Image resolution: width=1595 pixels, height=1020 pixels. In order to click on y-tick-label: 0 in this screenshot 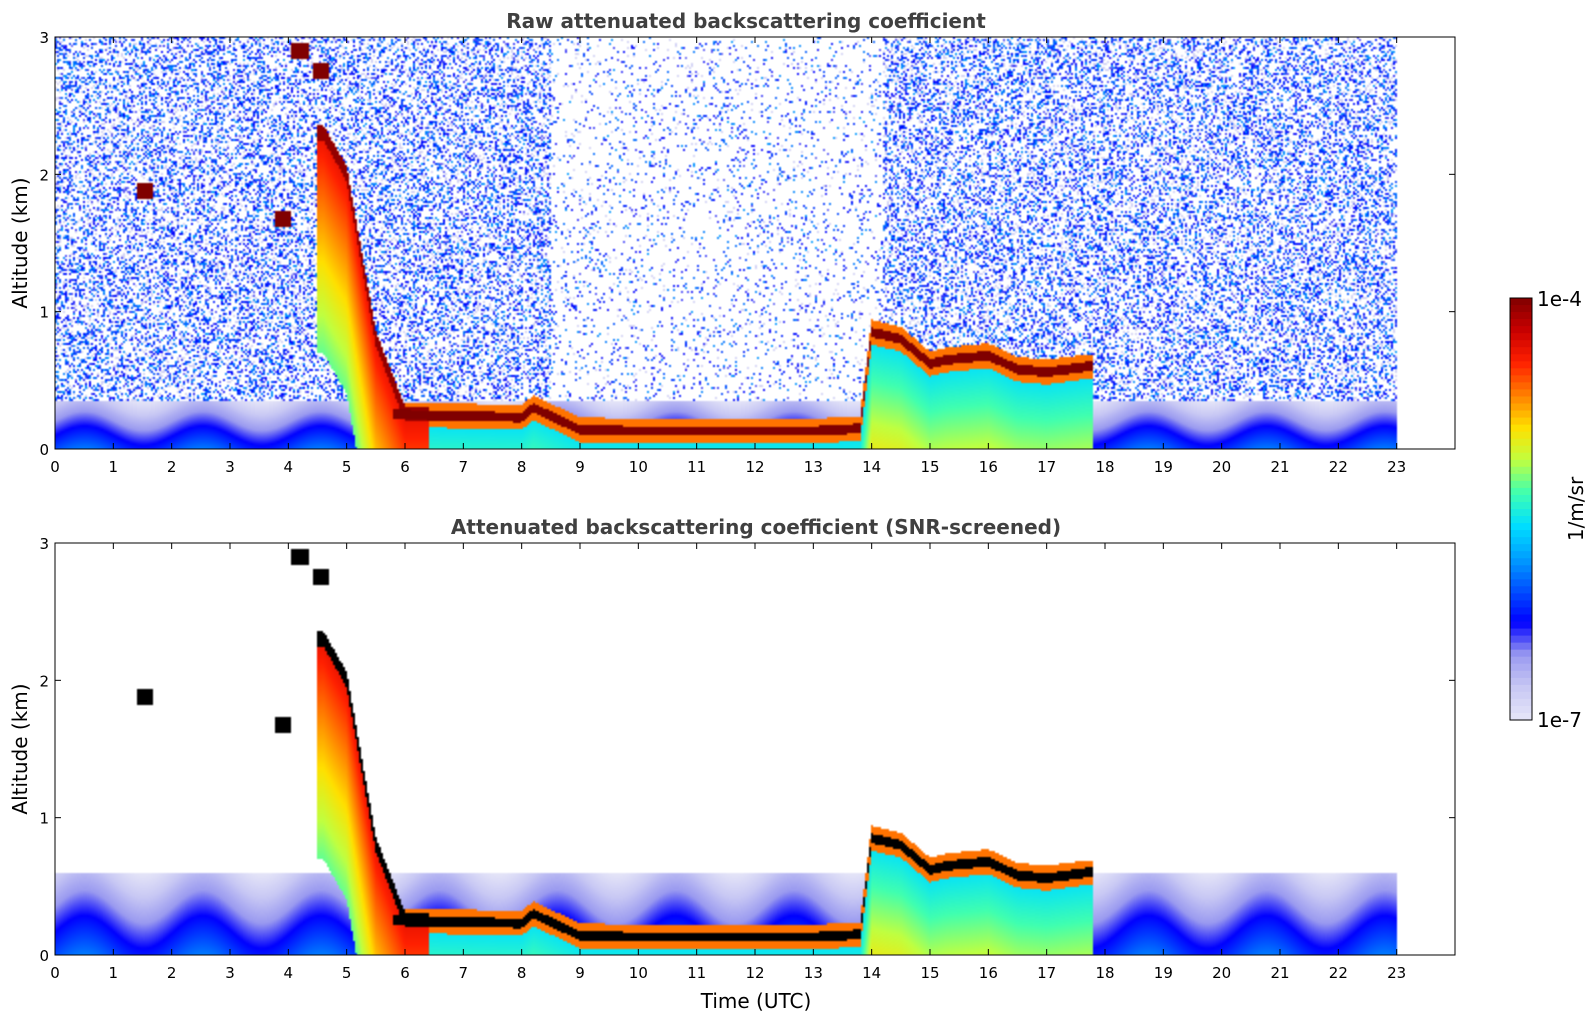, I will do `click(44, 956)`.